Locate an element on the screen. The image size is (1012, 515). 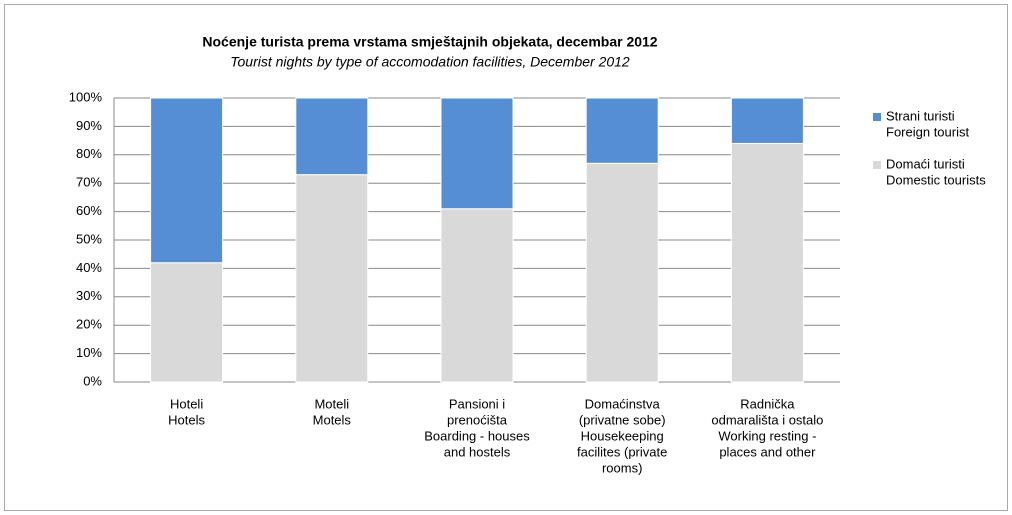
legend-label: Domaći turisti is located at coordinates (925, 163).